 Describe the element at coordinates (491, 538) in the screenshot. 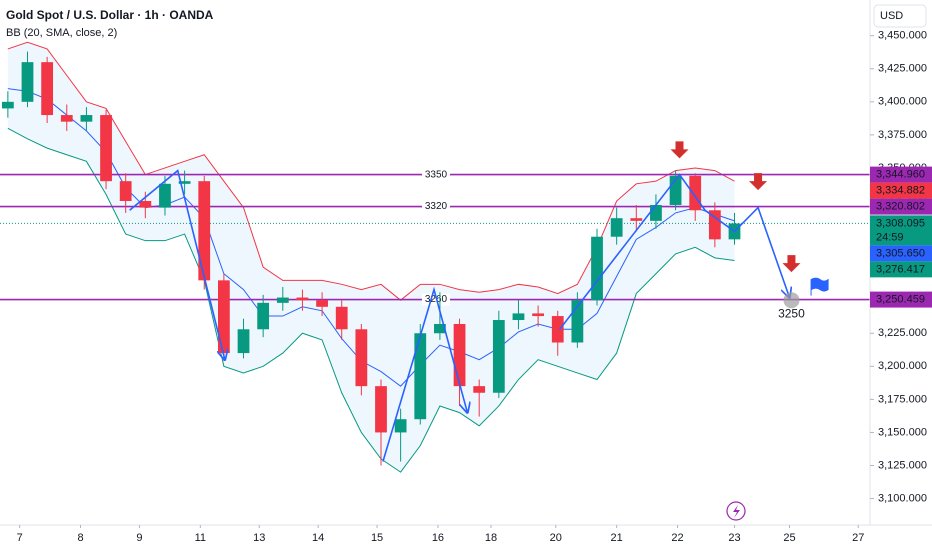

I see `x-tick-label: 18` at that location.